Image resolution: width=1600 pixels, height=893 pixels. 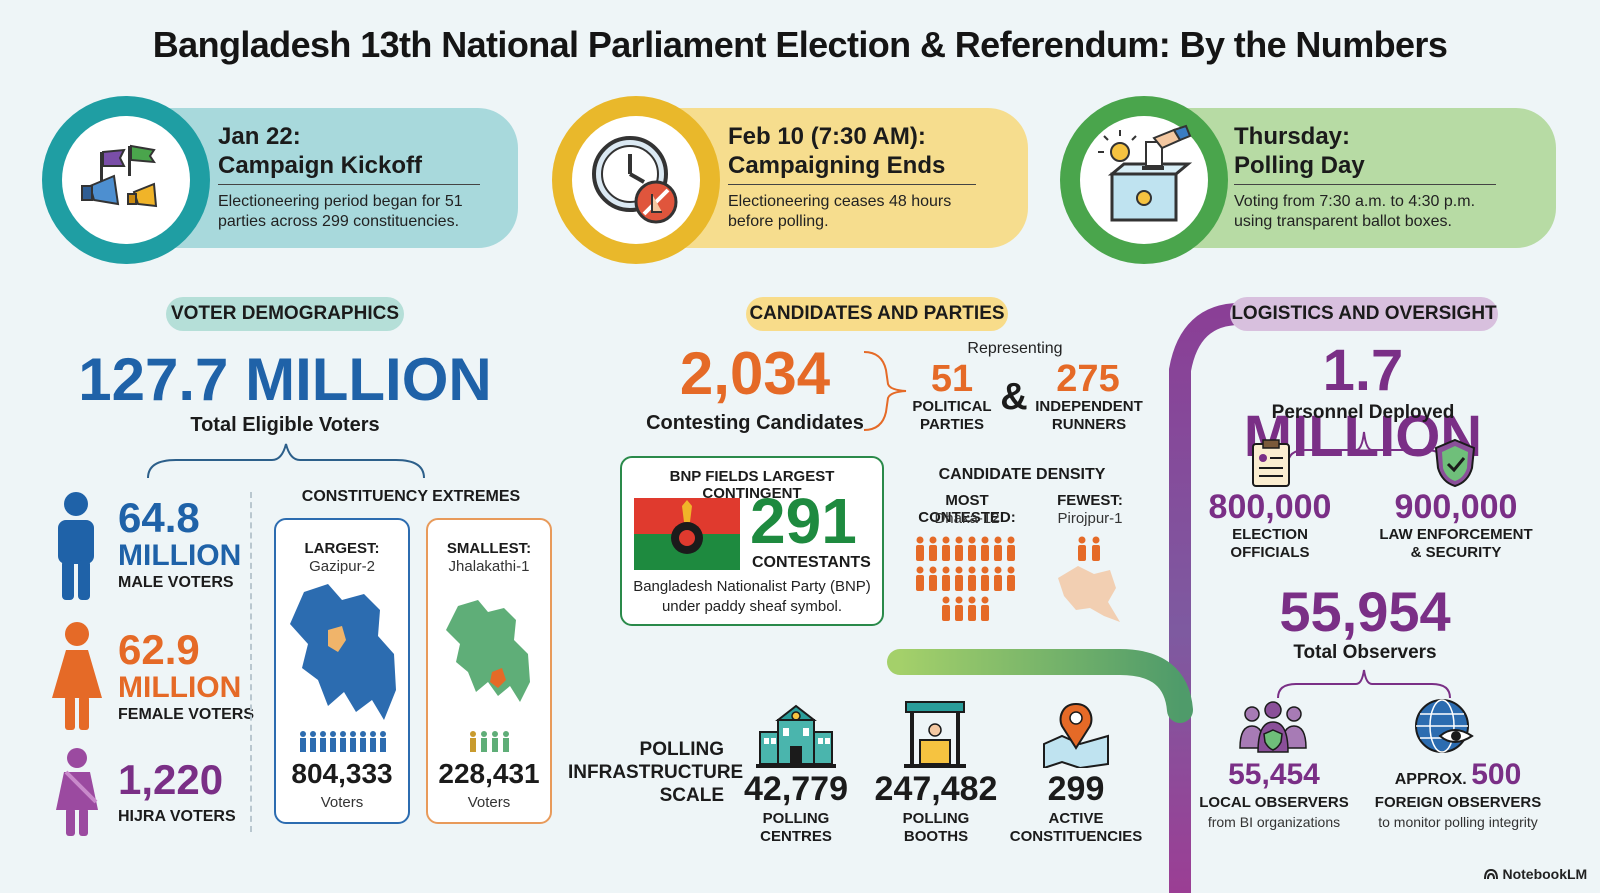 What do you see at coordinates (1365, 611) in the screenshot?
I see `total-observers-value: 55,954` at bounding box center [1365, 611].